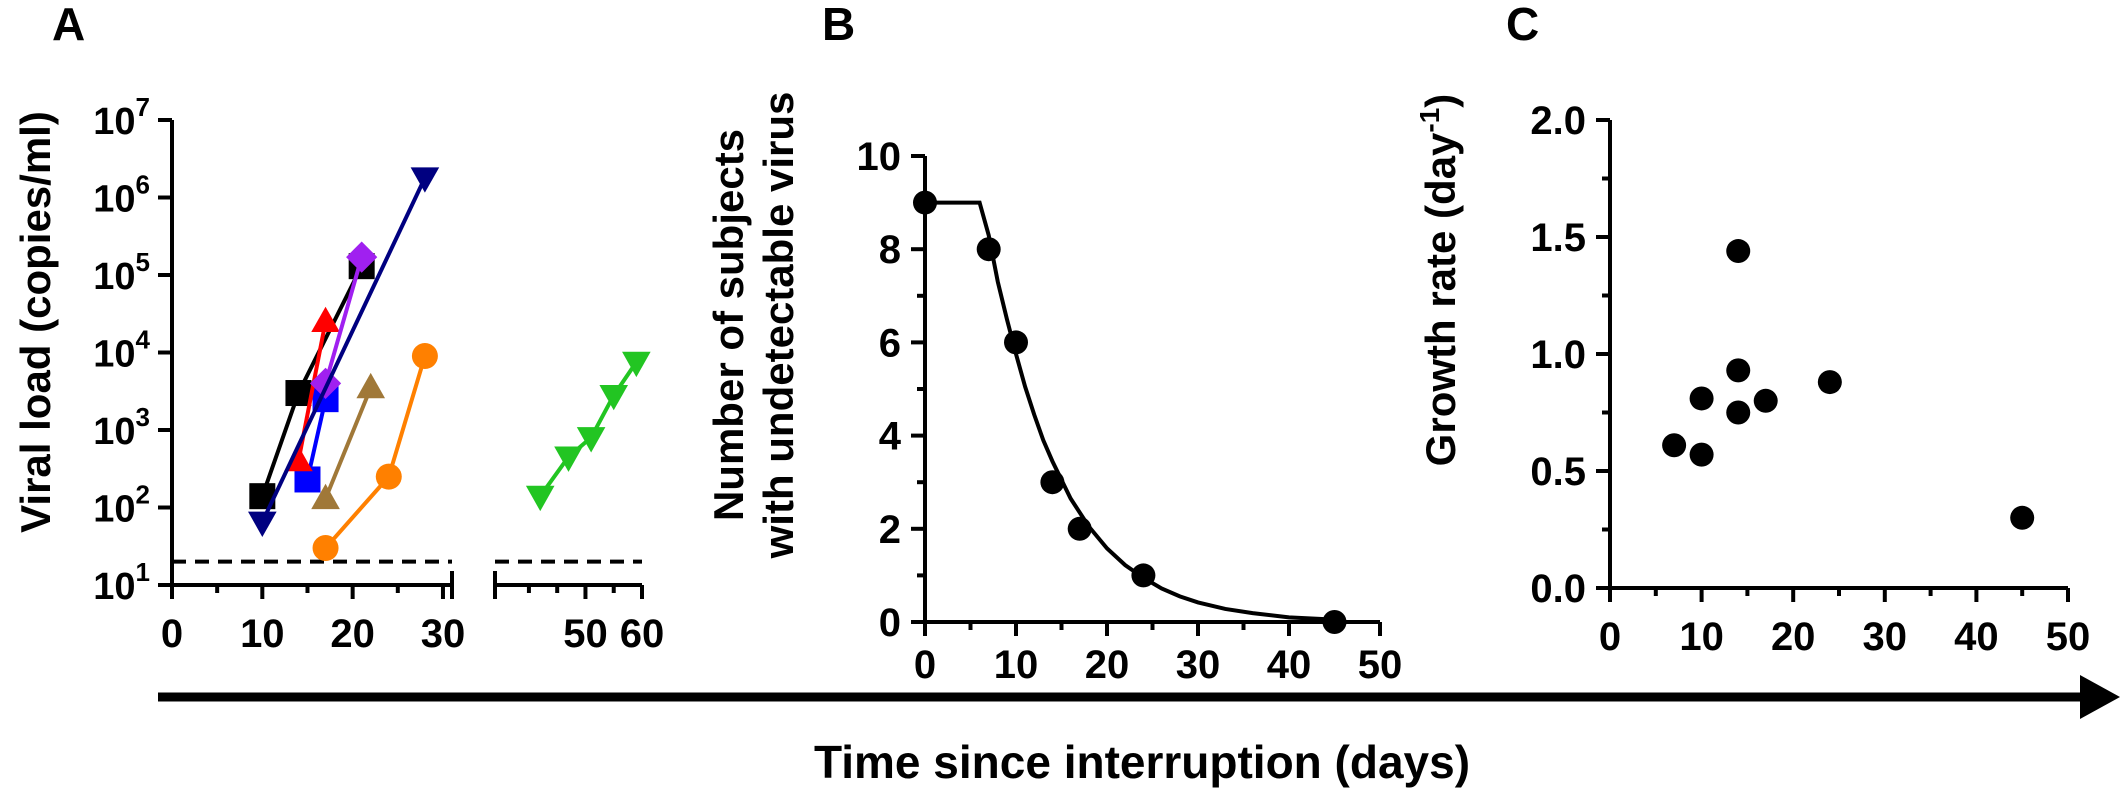 This screenshot has height=800, width=2124. Describe the element at coordinates (121, 582) in the screenshot. I see `panel-a-y-tick-label: 10¹` at that location.